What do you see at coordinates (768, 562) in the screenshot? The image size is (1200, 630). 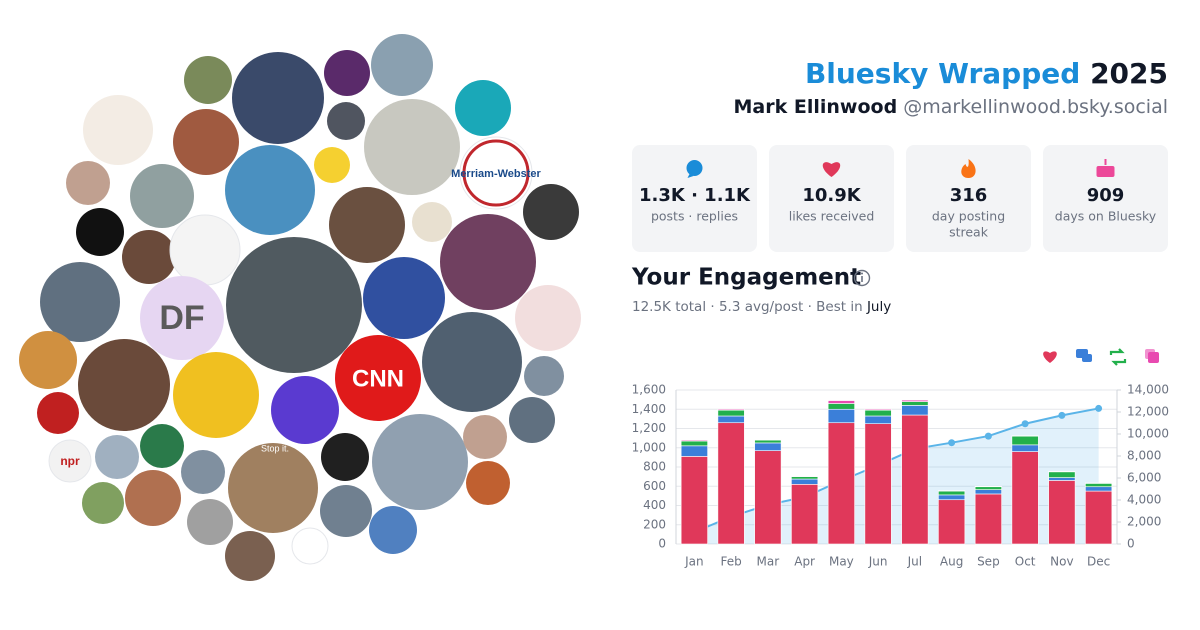 I see `x-tick-label: Mar` at bounding box center [768, 562].